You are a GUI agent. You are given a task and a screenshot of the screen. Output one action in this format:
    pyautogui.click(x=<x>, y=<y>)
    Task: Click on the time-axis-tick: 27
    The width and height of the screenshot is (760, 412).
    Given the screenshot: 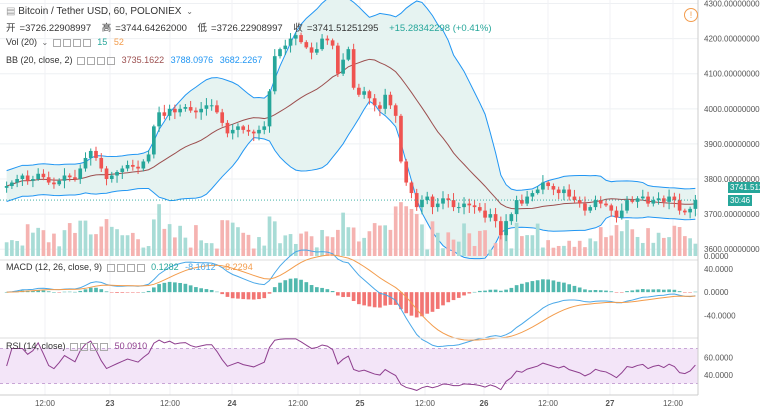 What is the action you would take?
    pyautogui.click(x=610, y=403)
    